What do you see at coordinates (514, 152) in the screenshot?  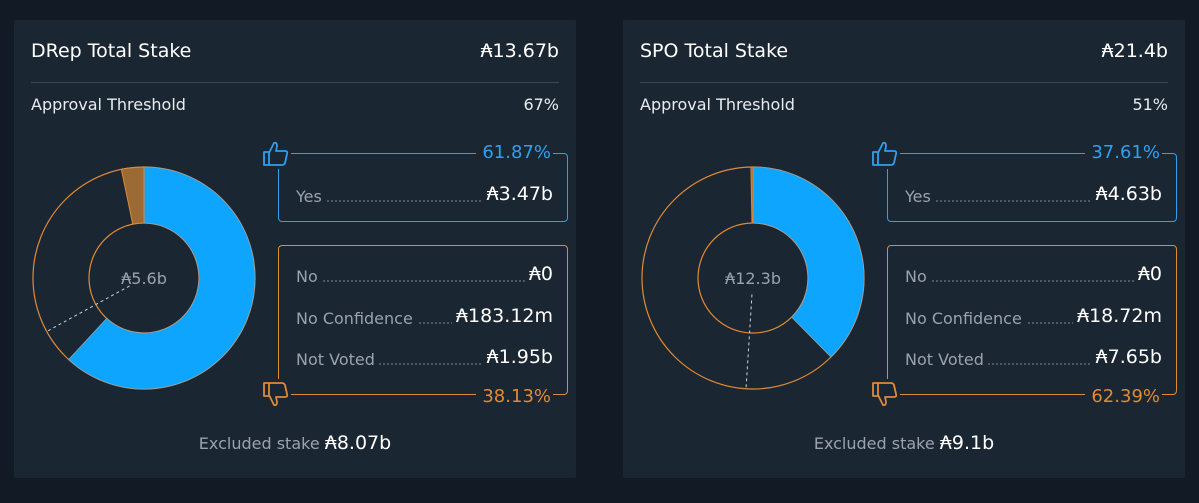 I see `yes-percentage: 61.87%` at bounding box center [514, 152].